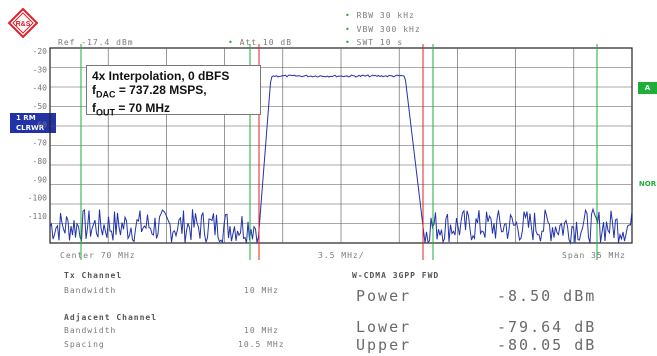 This screenshot has height=356, width=657. What do you see at coordinates (396, 275) in the screenshot?
I see `standard-label: W-CDMA 3GPP FWD` at bounding box center [396, 275].